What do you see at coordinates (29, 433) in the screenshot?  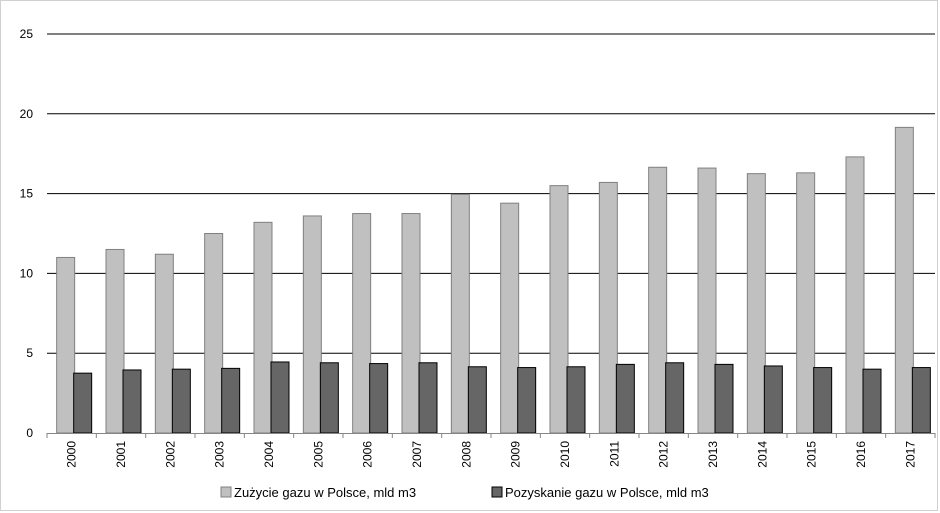 I see `y-tick-label: 0` at bounding box center [29, 433].